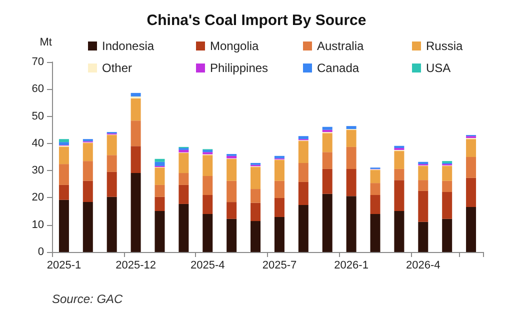  What do you see at coordinates (64, 266) in the screenshot?
I see `x-tick-label: 2025-1` at bounding box center [64, 266].